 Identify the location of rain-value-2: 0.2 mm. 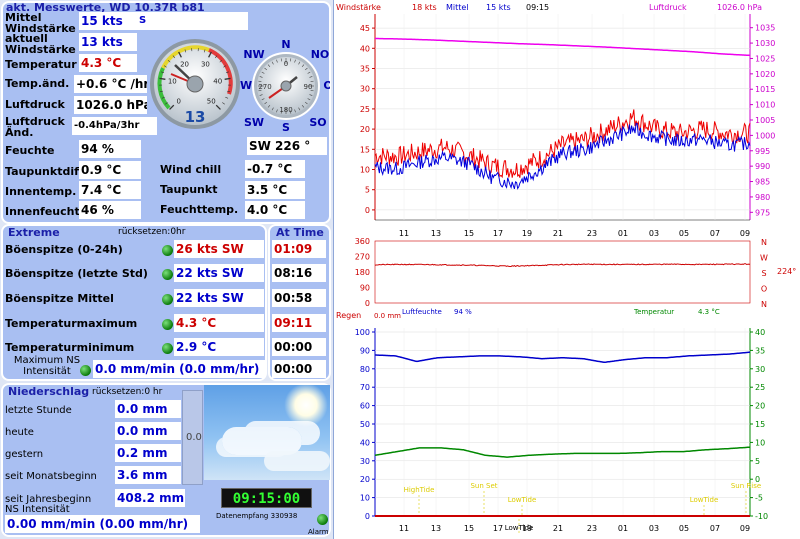
(148, 453).